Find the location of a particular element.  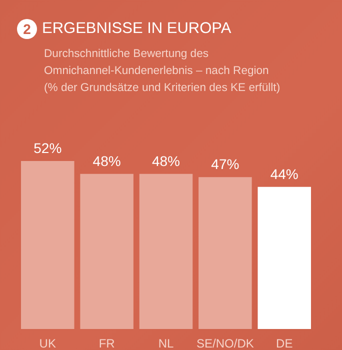

data-label: 44% is located at coordinates (284, 174).